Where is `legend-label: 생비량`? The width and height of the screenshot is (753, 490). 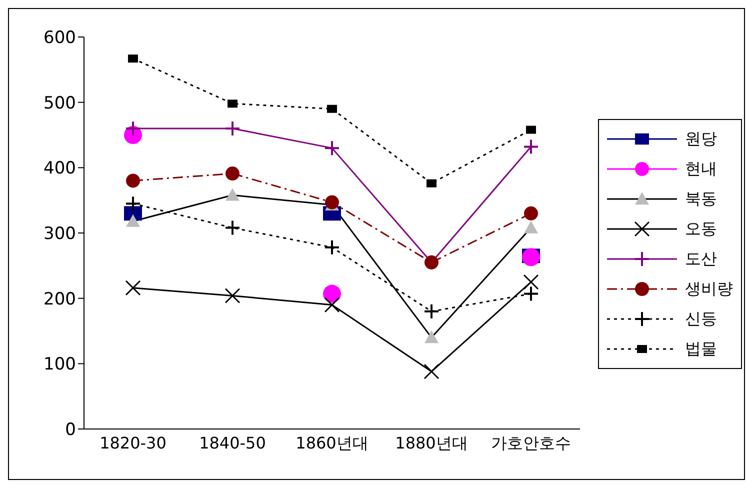 legend-label: 생비량 is located at coordinates (709, 289).